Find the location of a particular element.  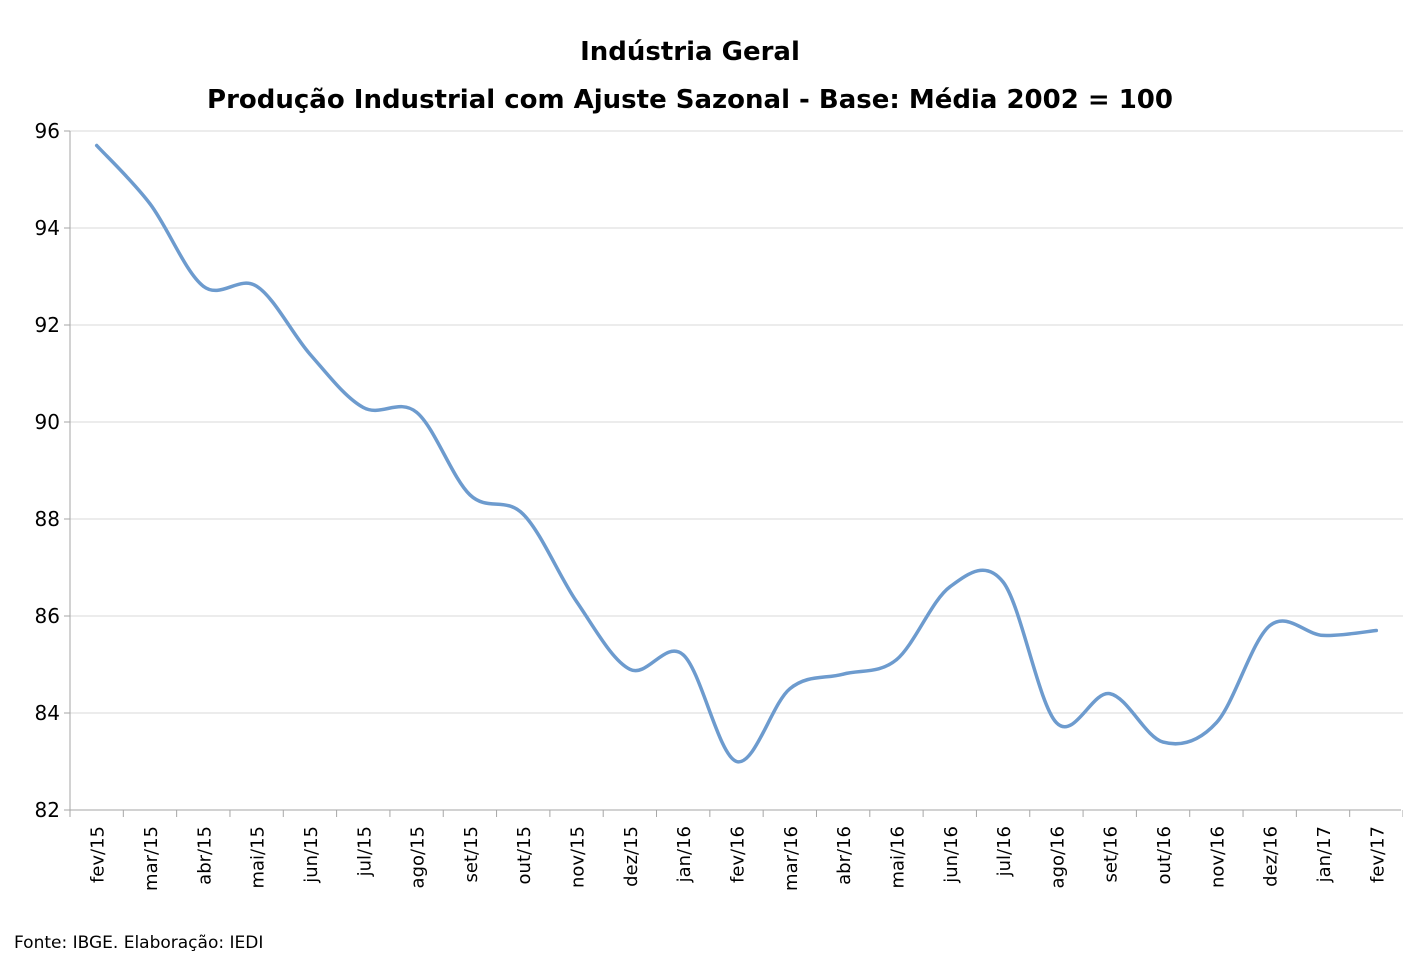

x-tick-label: jun/16 is located at coordinates (951, 855).